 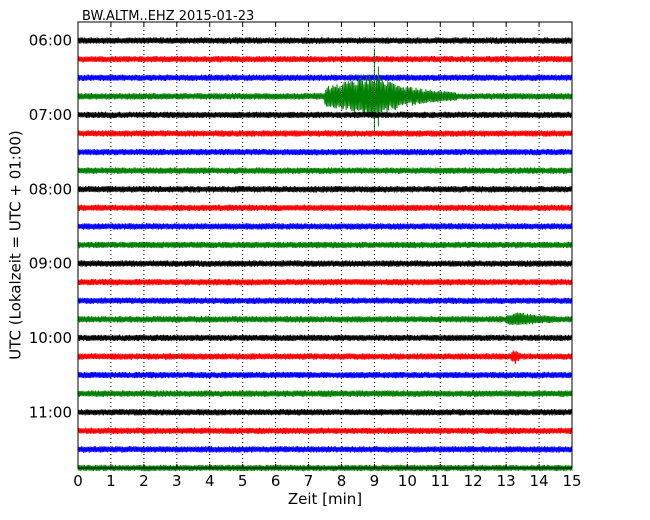 What do you see at coordinates (276, 481) in the screenshot?
I see `x-tick-label: 6` at bounding box center [276, 481].